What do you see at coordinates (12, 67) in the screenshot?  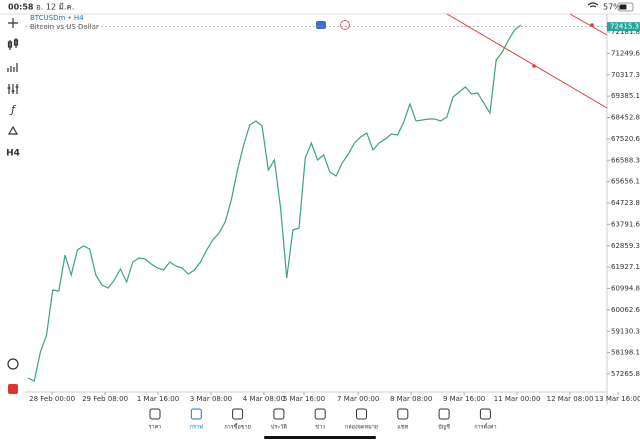 I see `indicators-icon` at bounding box center [12, 67].